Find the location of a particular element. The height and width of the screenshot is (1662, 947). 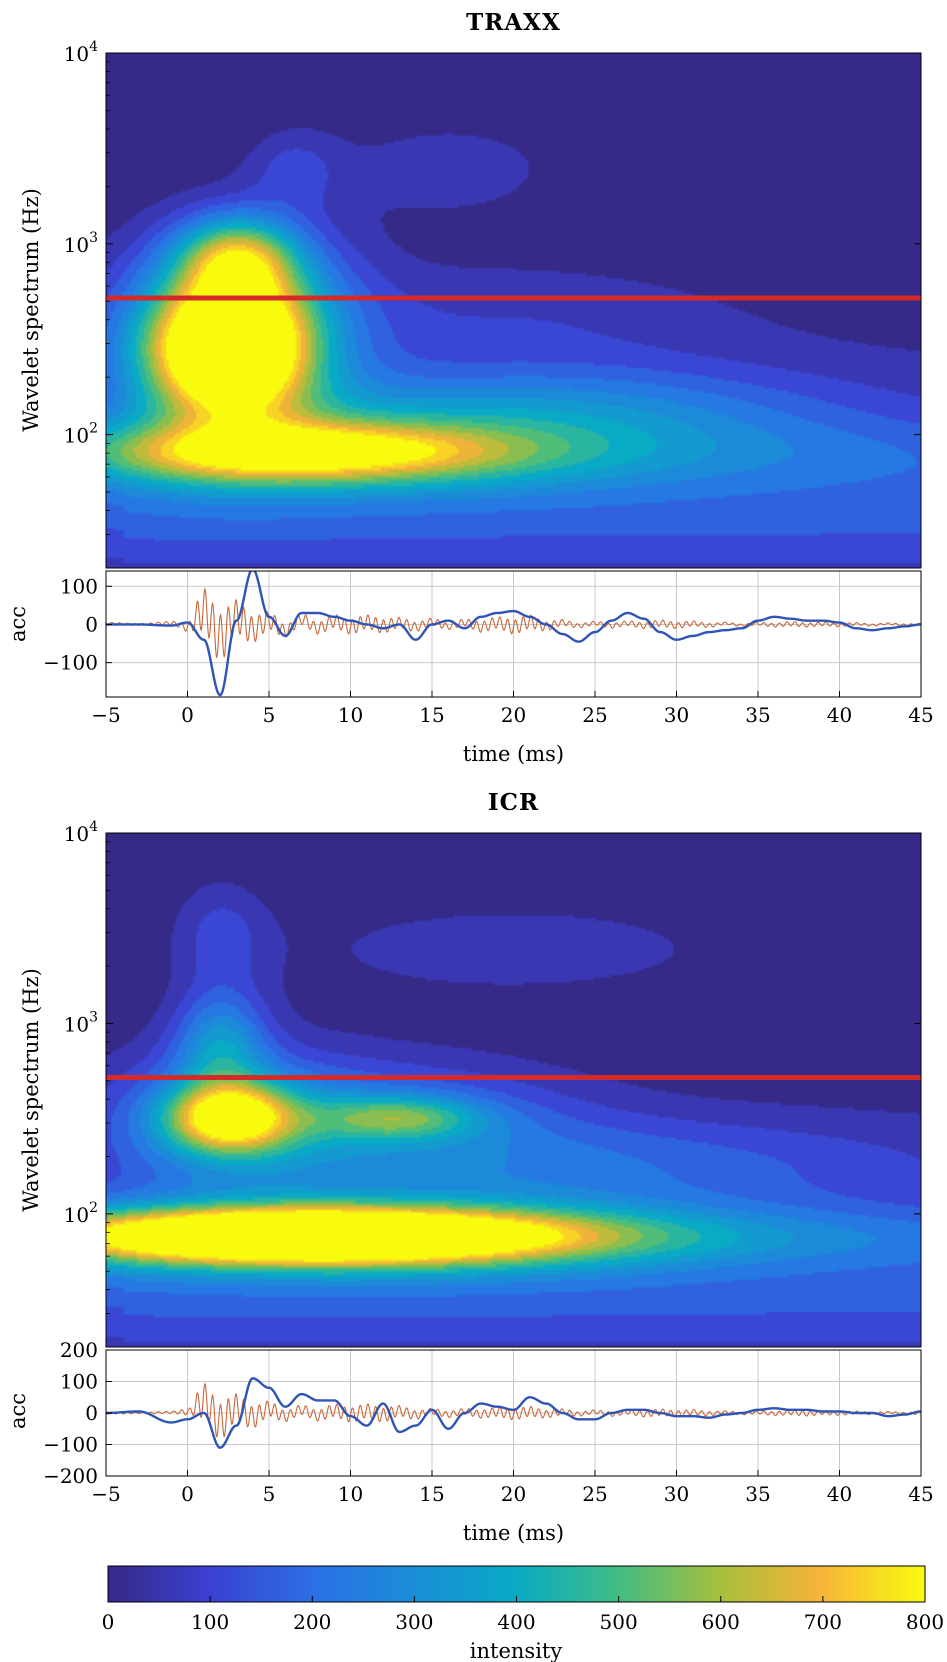

colorbar-tick-label: 600 is located at coordinates (721, 1622).